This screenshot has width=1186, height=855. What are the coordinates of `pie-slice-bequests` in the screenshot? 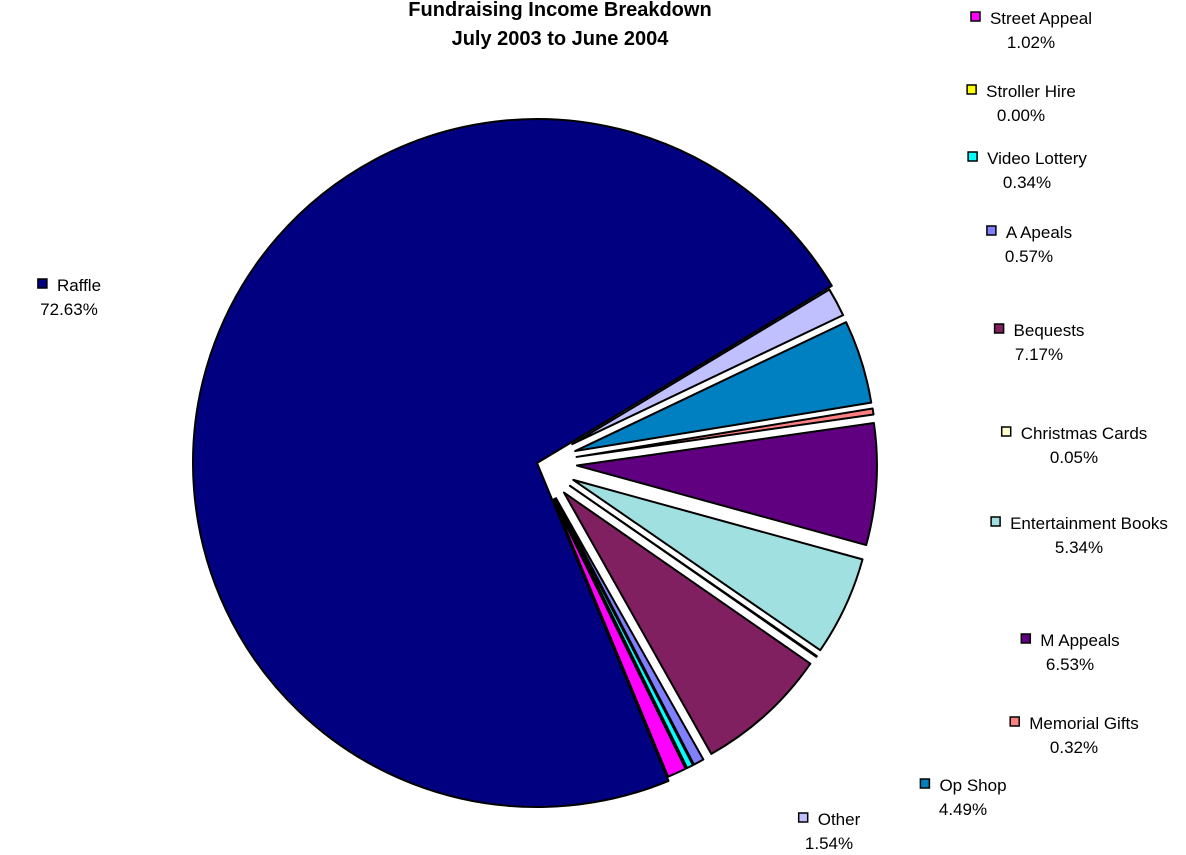 It's located at (687, 623).